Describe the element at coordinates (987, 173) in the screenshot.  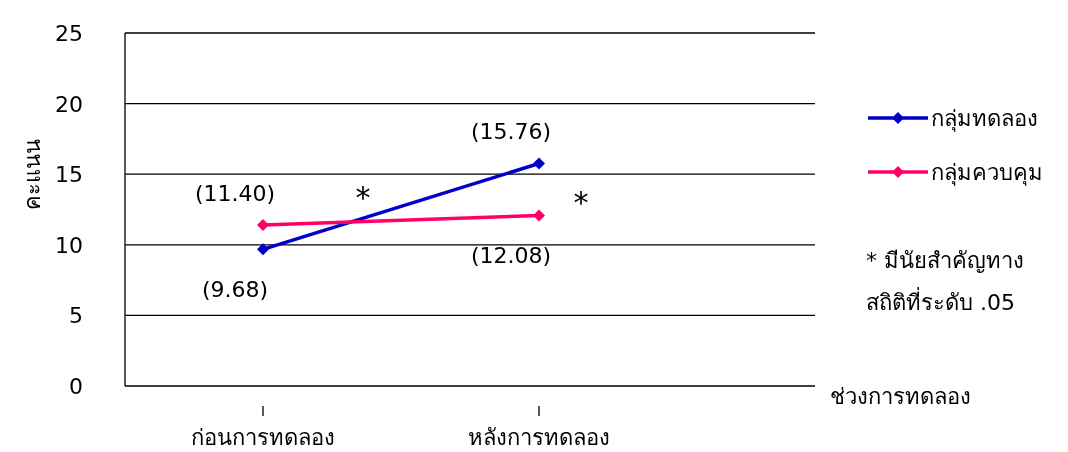
I see `legend-label: กลุ่มควบคุม` at that location.